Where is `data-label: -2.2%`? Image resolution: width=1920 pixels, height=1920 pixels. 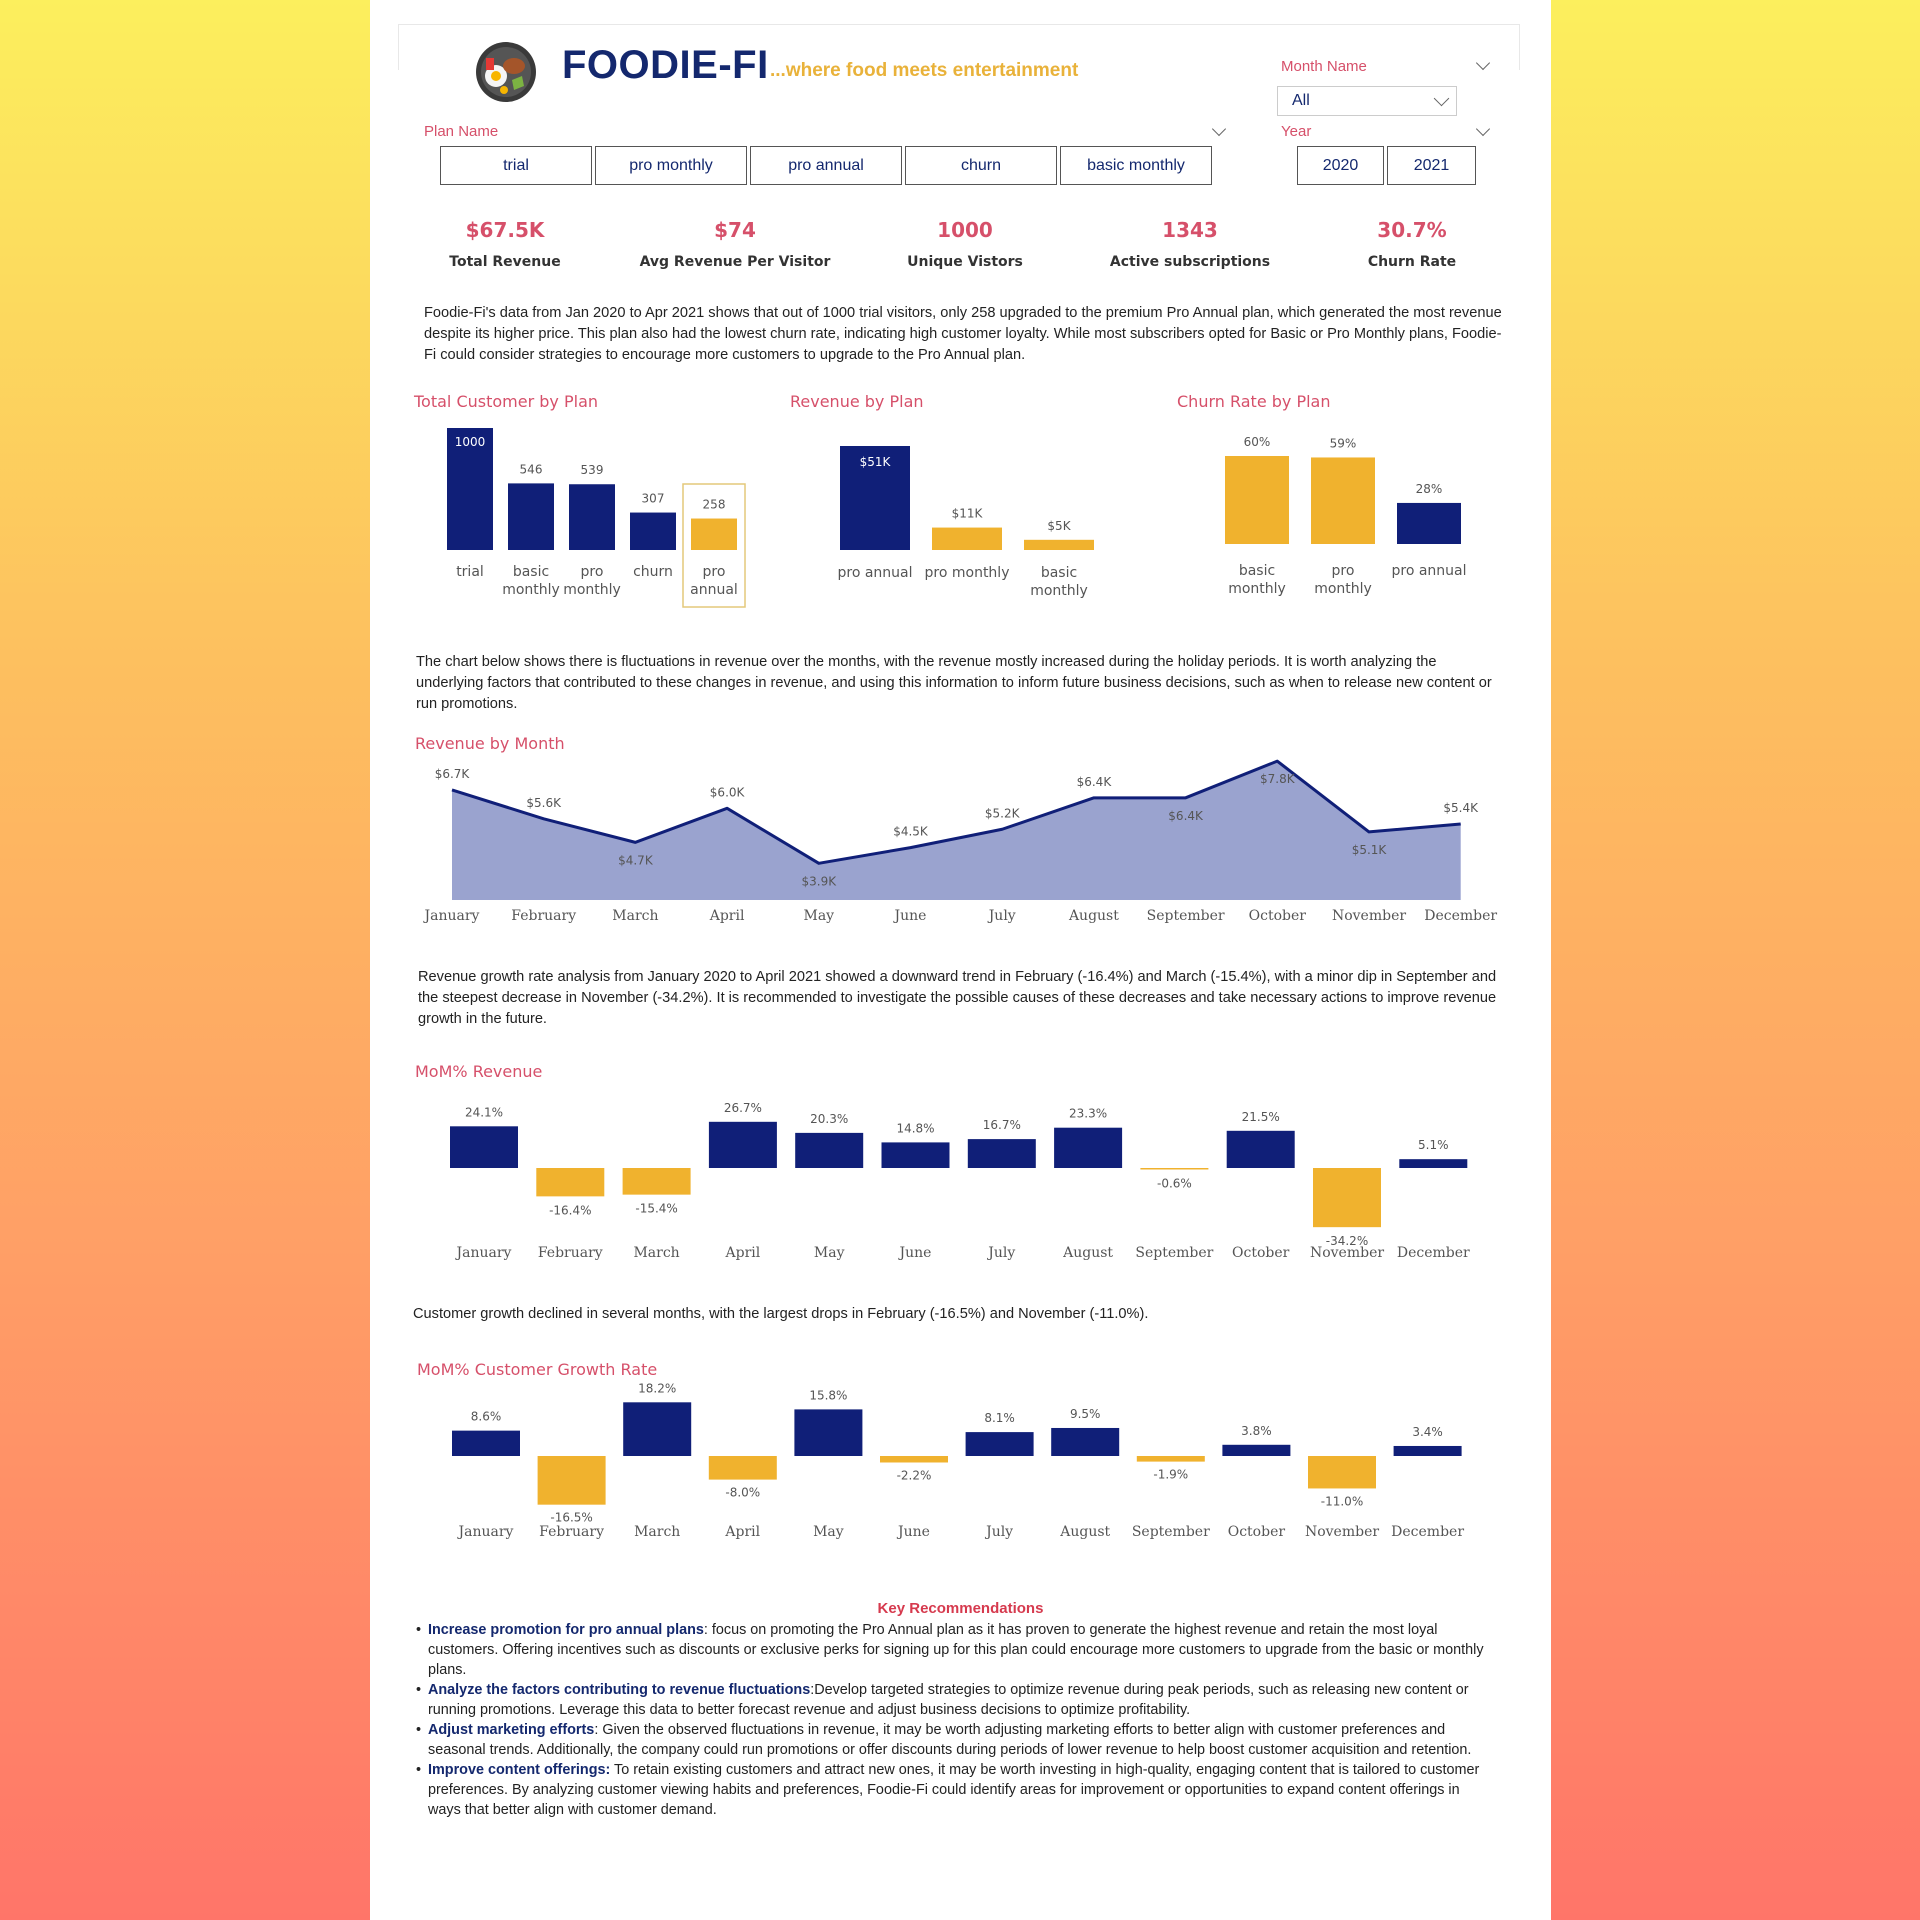
data-label: -2.2% is located at coordinates (914, 1475).